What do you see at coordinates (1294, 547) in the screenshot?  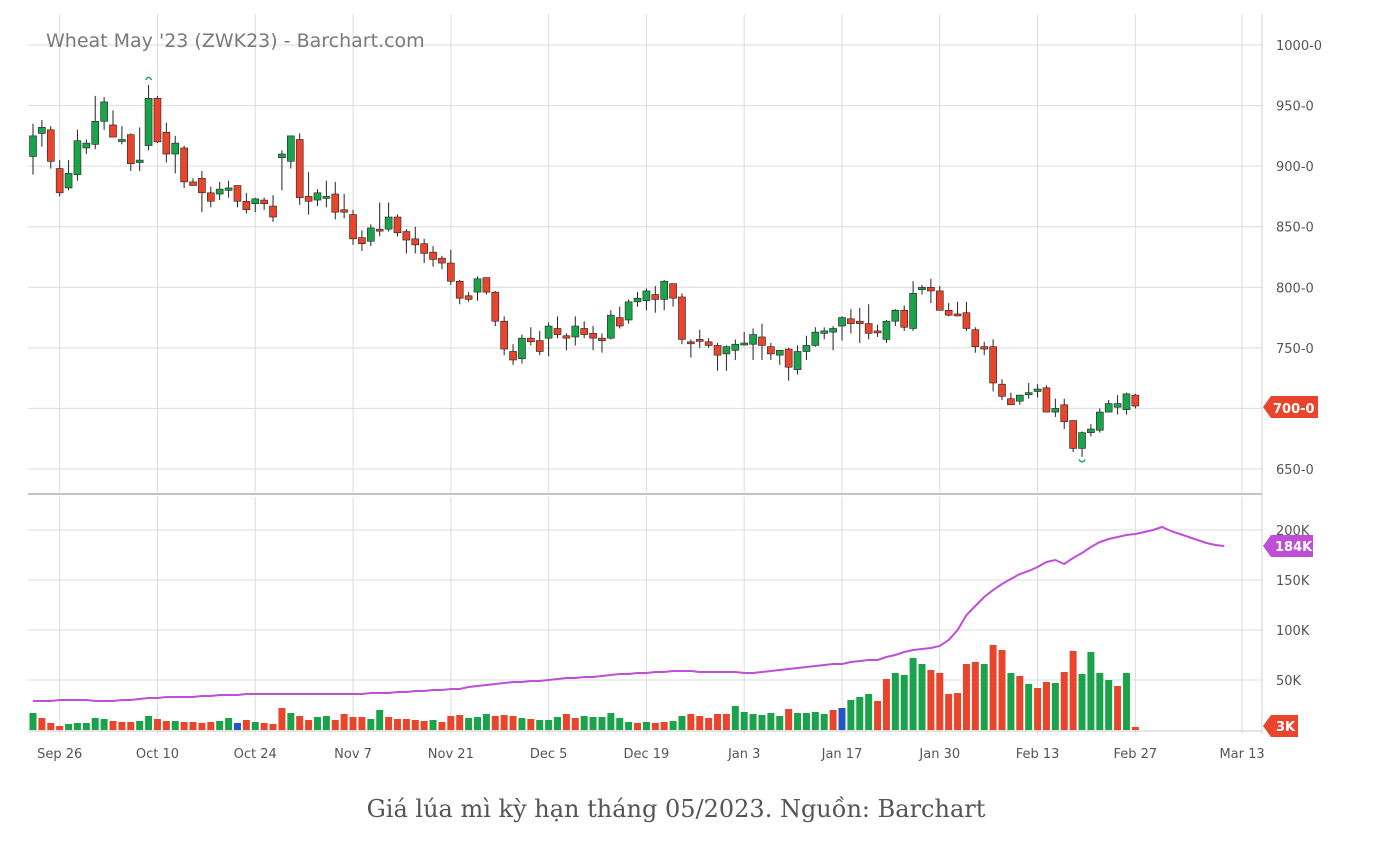 I see `open-interest-label: 184K` at bounding box center [1294, 547].